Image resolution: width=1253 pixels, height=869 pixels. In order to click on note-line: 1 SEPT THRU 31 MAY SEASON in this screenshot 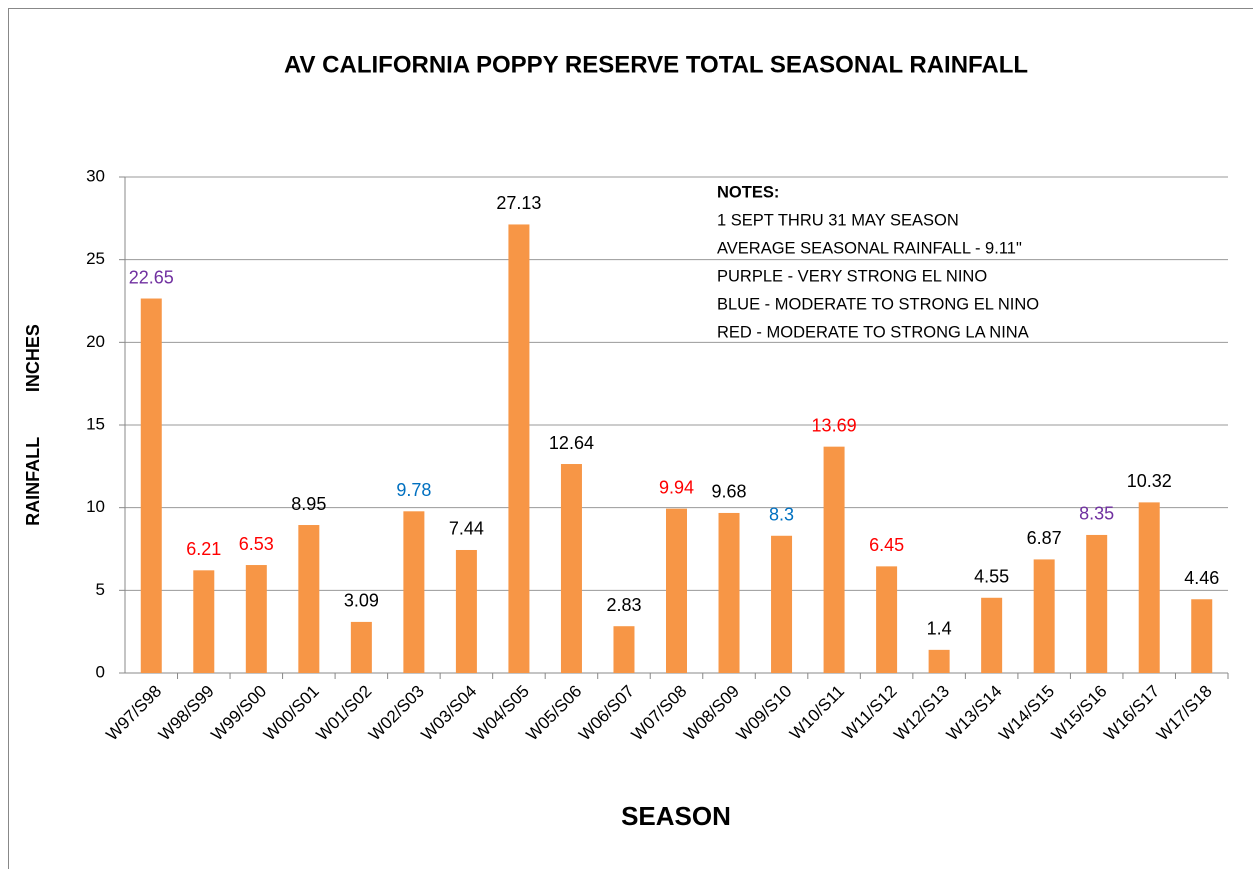, I will do `click(838, 220)`.